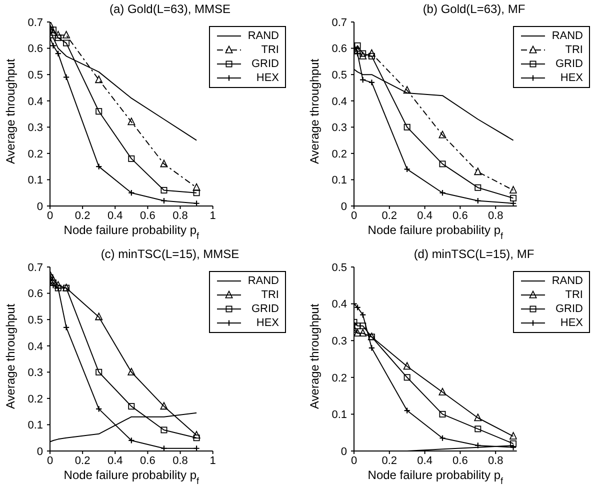  Describe the element at coordinates (170, 254) in the screenshot. I see `chart-title: (c) minTSC(L=15), MMSE` at that location.